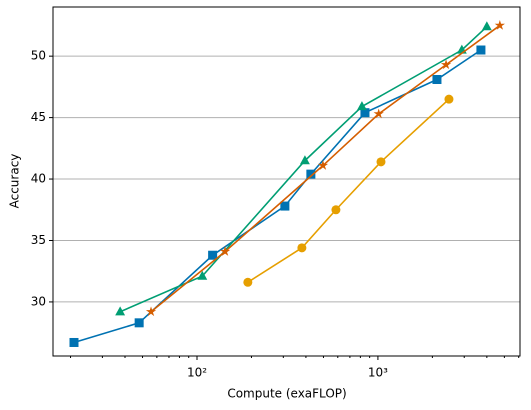 The image size is (531, 410). I want to click on x-tick-label: 10³, so click(378, 373).